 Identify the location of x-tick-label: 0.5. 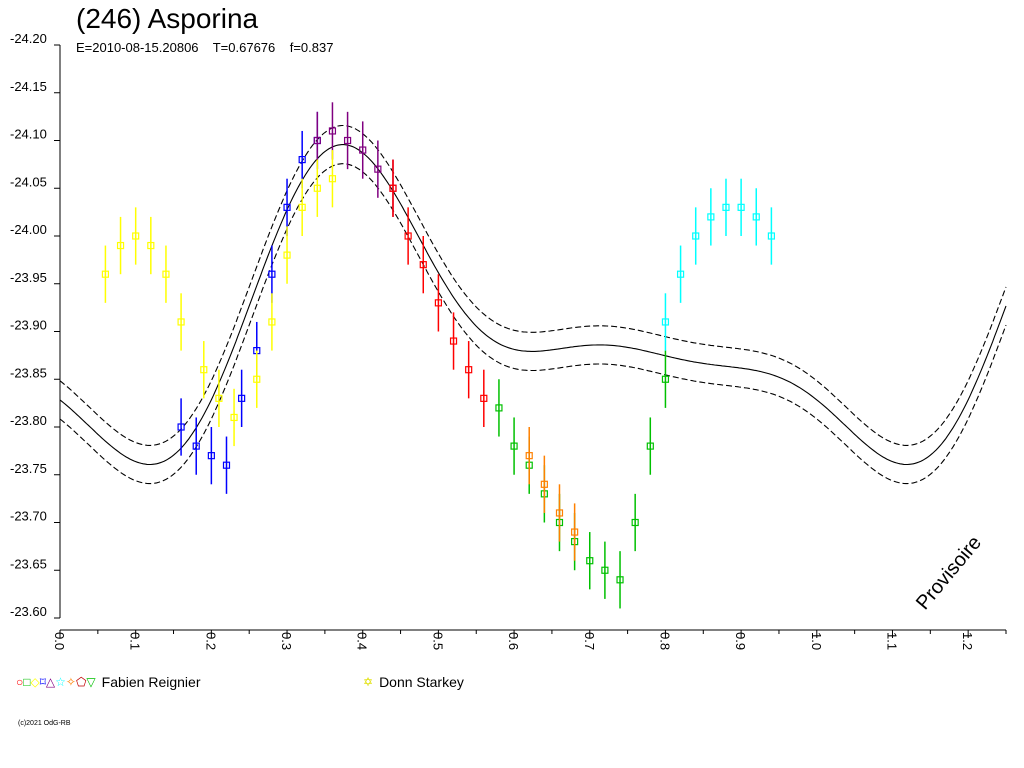
(437, 641).